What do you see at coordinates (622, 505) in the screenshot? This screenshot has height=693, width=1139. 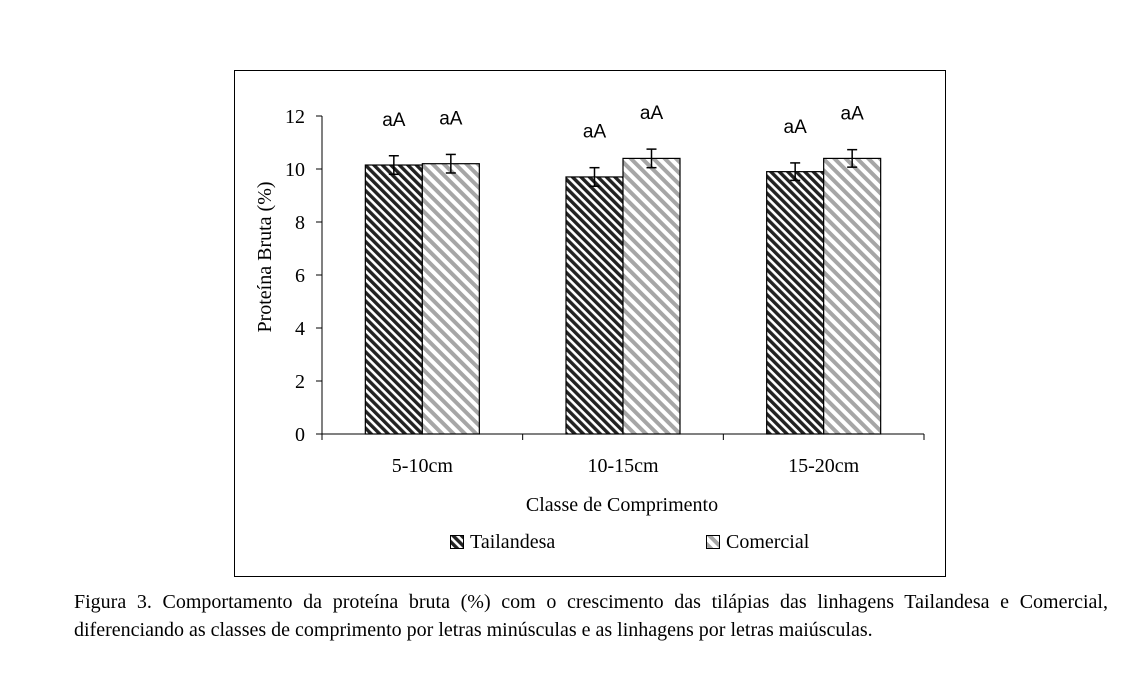 I see `x-axis-label: Classe de Comprimento` at bounding box center [622, 505].